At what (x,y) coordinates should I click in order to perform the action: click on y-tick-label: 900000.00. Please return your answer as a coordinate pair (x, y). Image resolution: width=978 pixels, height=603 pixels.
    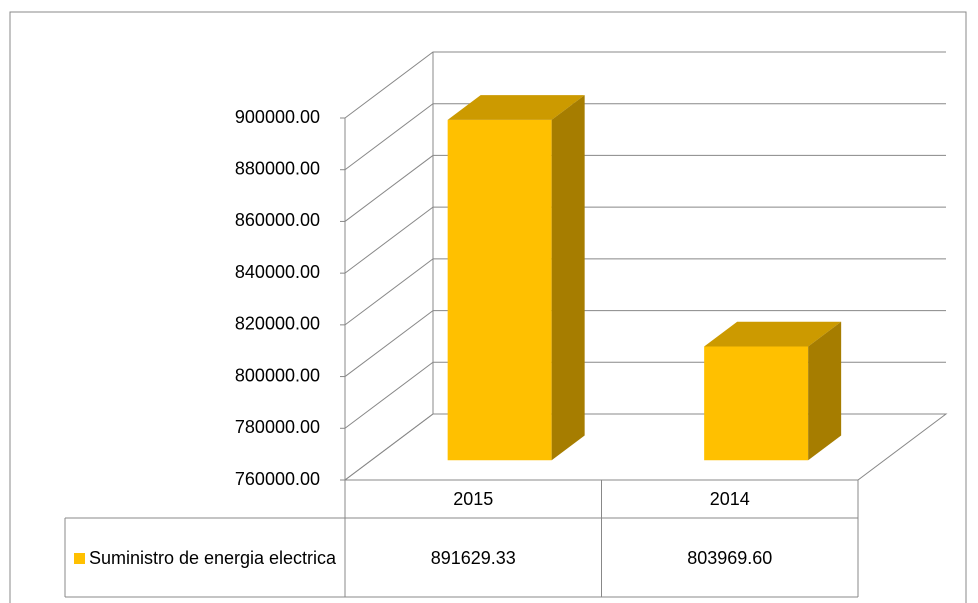
    Looking at the image, I should click on (277, 117).